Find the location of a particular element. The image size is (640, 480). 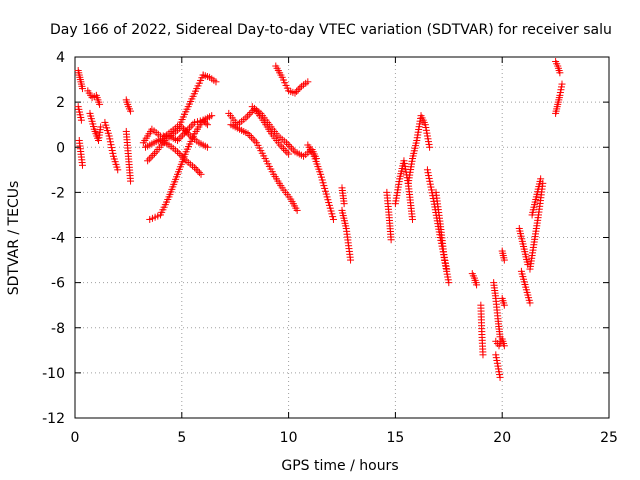

x-tick-label: 5 is located at coordinates (181, 438).